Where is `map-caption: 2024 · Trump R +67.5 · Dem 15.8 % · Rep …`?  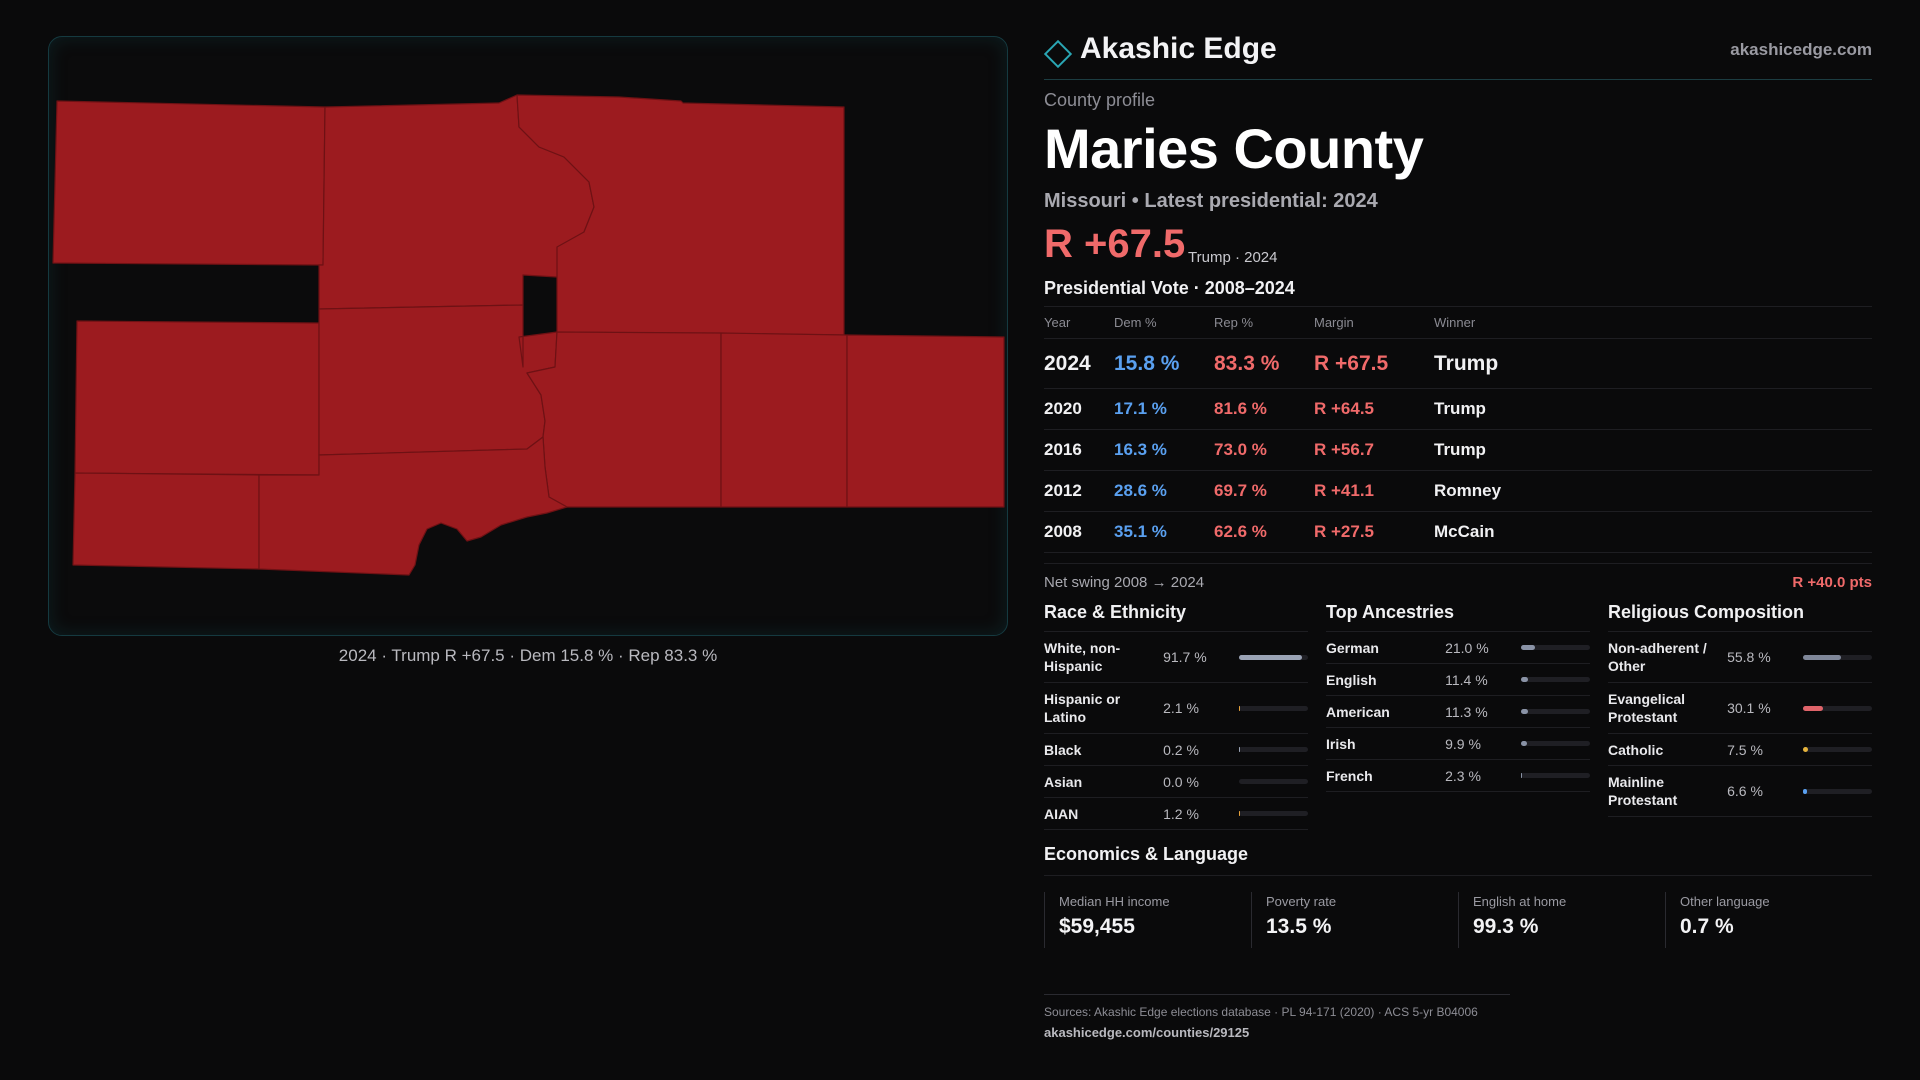
map-caption: 2024 · Trump R +67.5 · Dem 15.8 % · Rep … is located at coordinates (528, 655).